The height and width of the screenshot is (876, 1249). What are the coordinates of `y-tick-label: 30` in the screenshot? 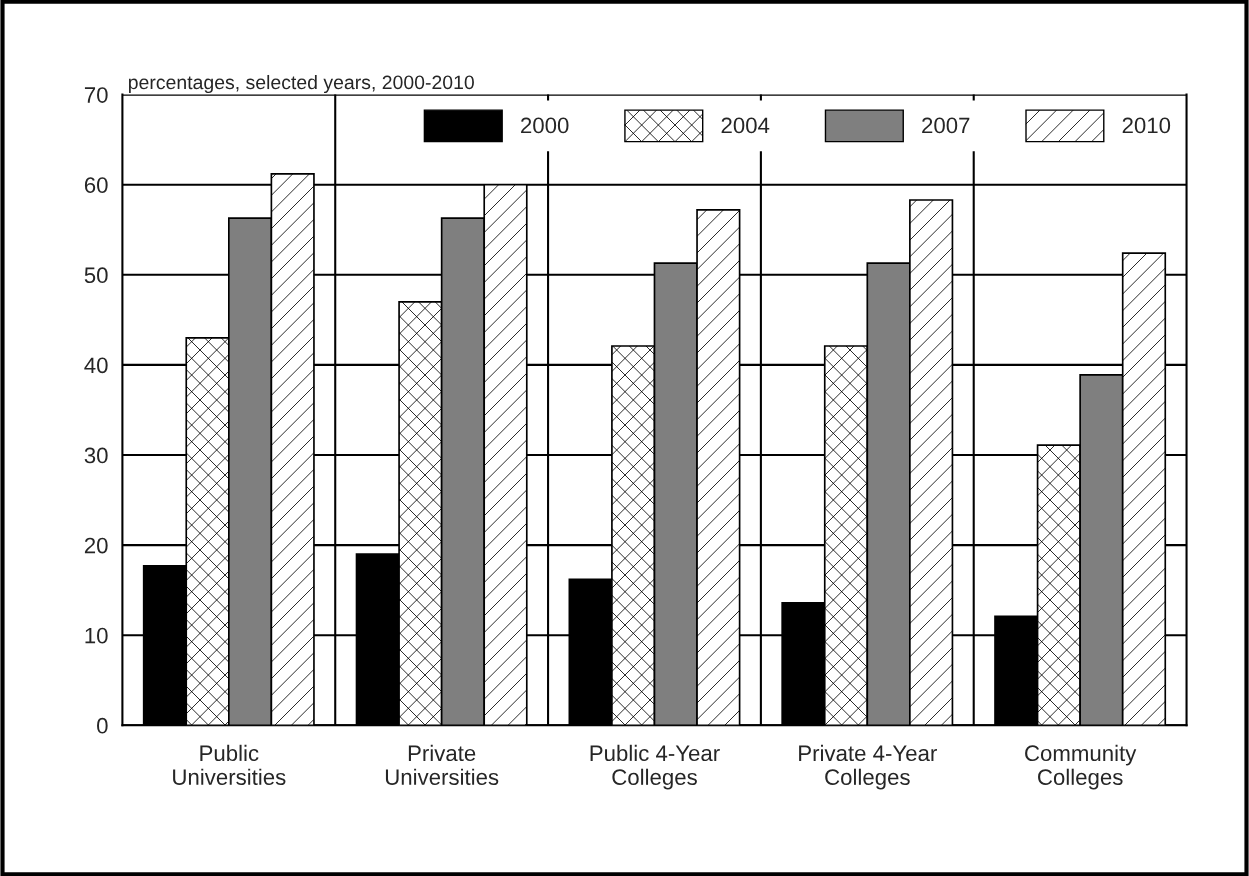 It's located at (96, 455).